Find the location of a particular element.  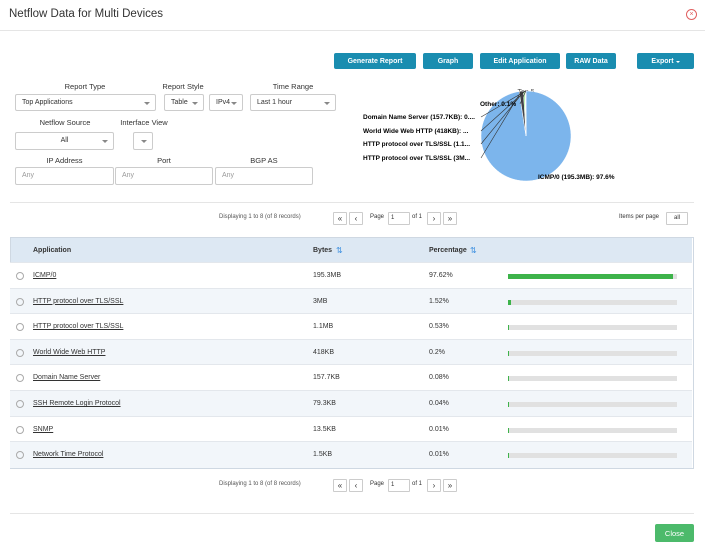

field-label: IP Address is located at coordinates (64, 160).